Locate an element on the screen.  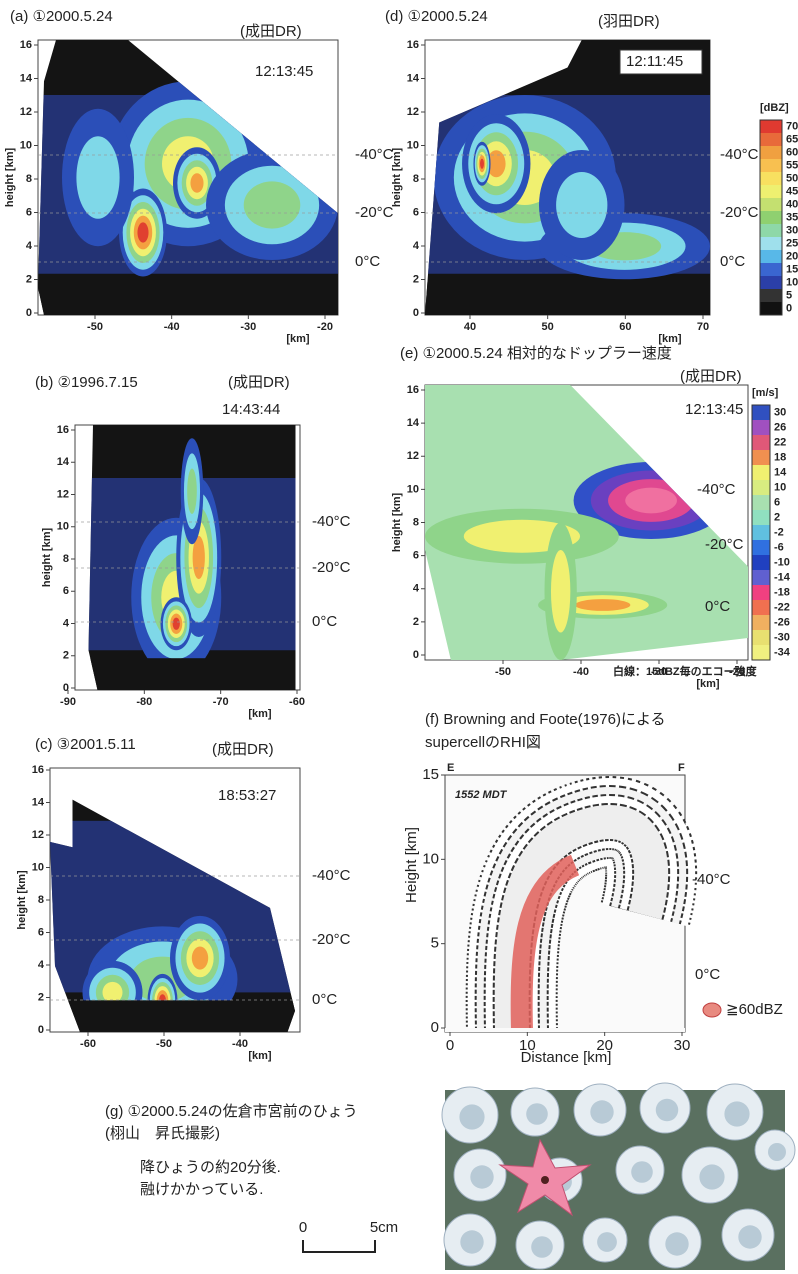
panel-title: (栩山 昇氏撮影) is located at coordinates (162, 1133).